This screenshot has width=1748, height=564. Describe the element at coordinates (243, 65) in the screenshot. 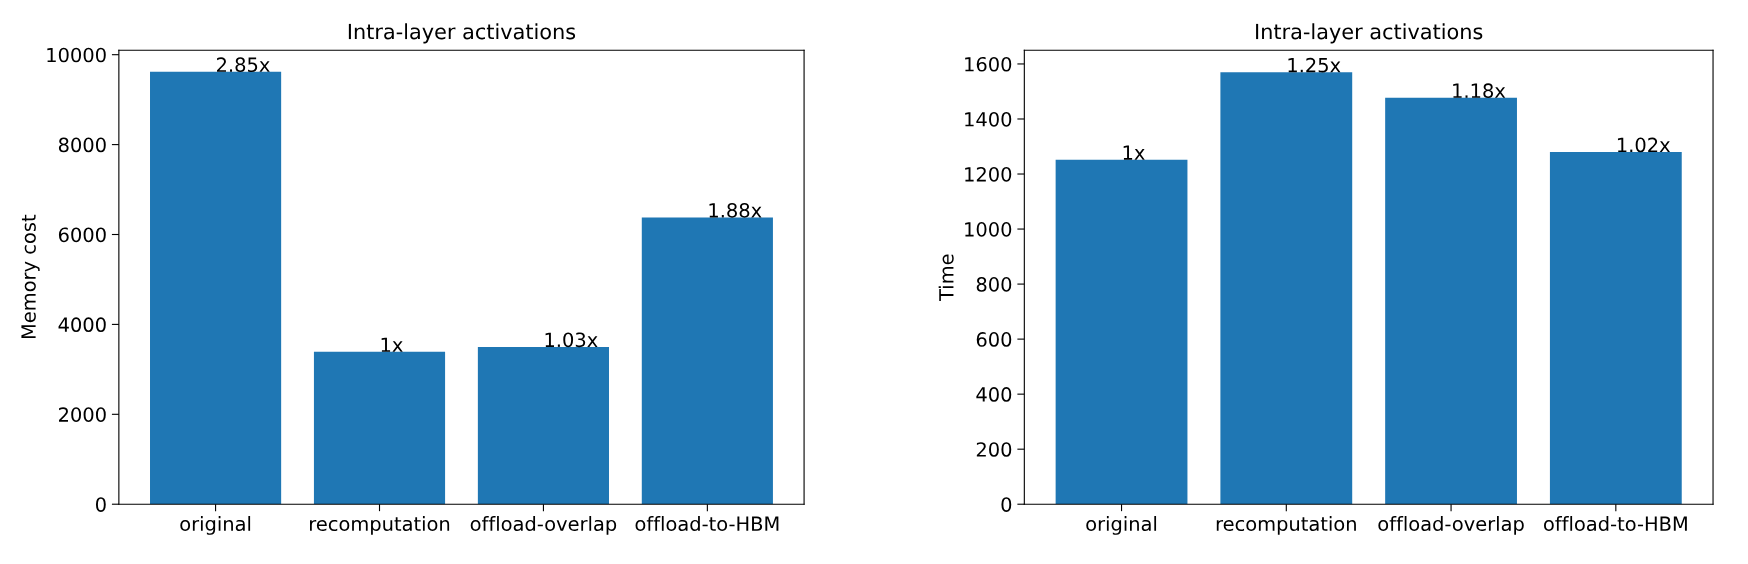

I see `annotation: 2.85x` at that location.